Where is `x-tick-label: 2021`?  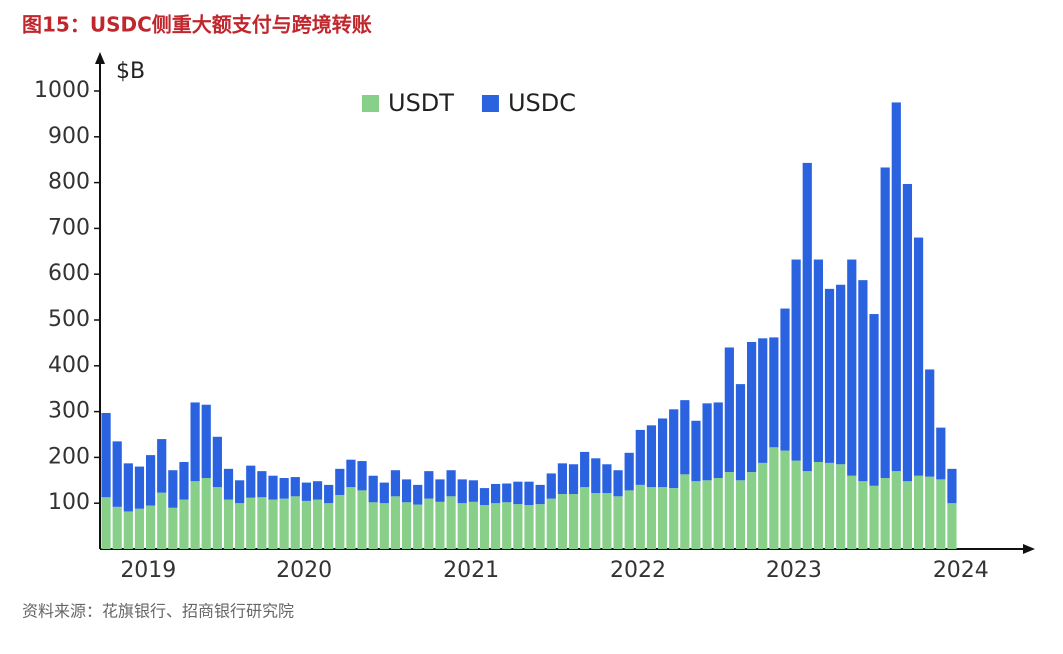
x-tick-label: 2021 is located at coordinates (471, 570).